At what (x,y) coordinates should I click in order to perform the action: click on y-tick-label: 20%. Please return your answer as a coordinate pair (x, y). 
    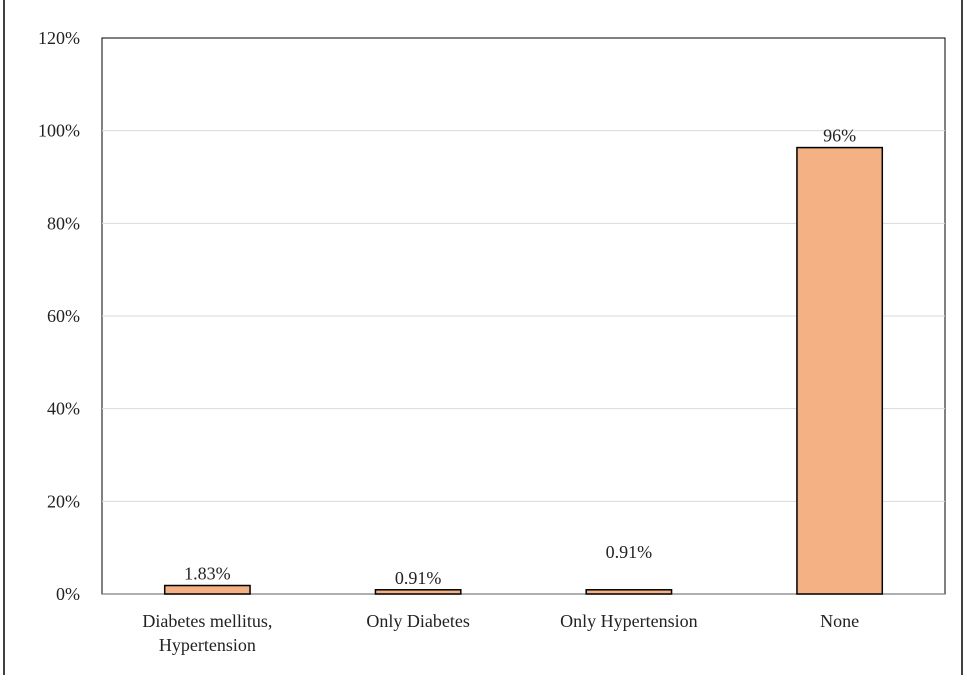
    Looking at the image, I should click on (63, 501).